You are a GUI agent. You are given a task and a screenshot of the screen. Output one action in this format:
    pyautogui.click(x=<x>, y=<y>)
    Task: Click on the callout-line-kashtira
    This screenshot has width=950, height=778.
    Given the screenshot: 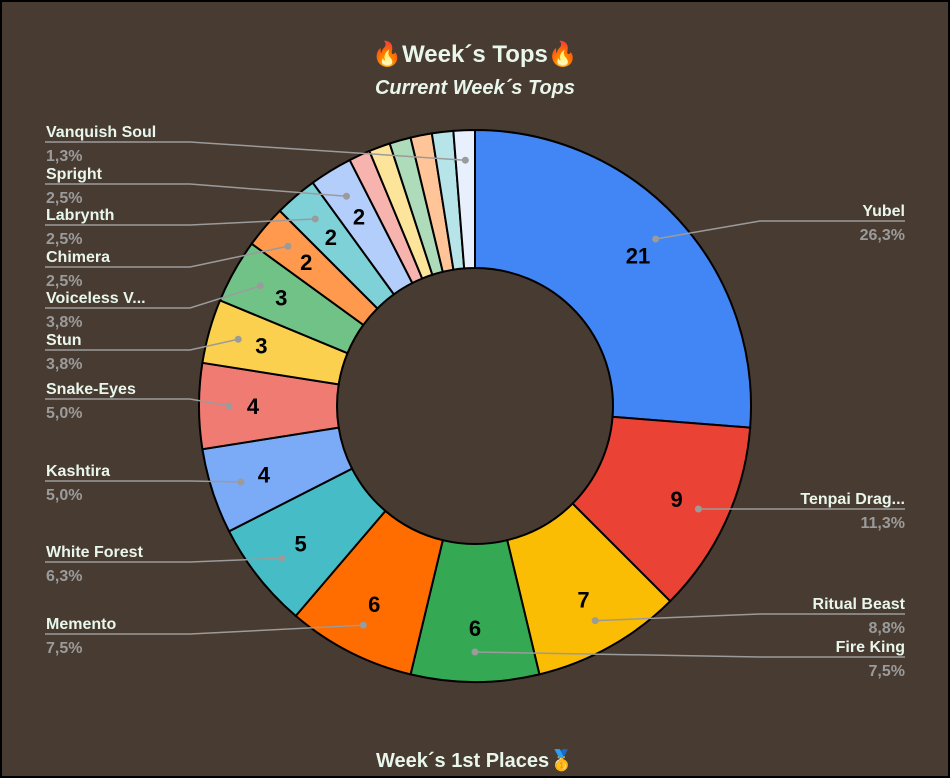 What is the action you would take?
    pyautogui.click(x=143, y=481)
    